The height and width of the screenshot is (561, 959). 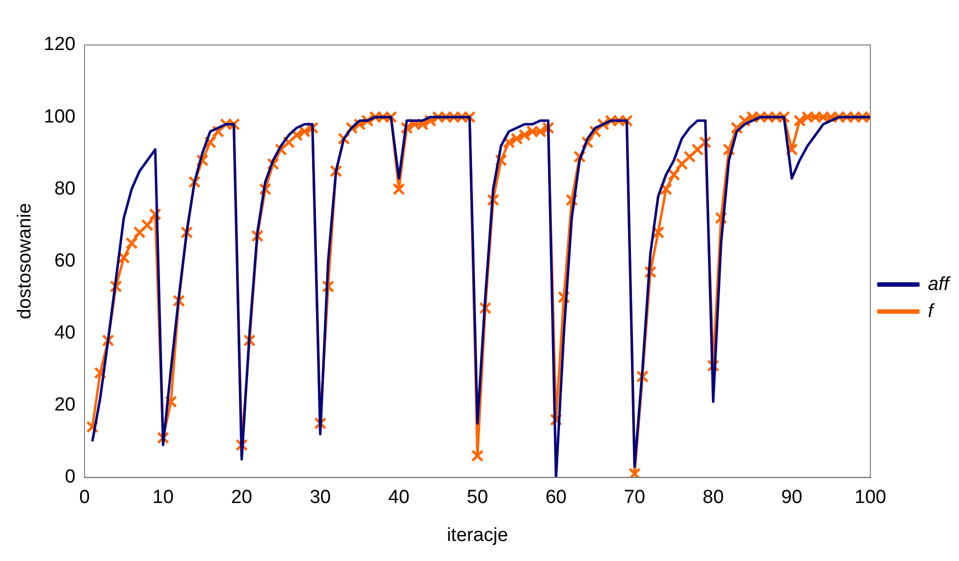 What do you see at coordinates (70, 477) in the screenshot?
I see `y-tick-label: 0` at bounding box center [70, 477].